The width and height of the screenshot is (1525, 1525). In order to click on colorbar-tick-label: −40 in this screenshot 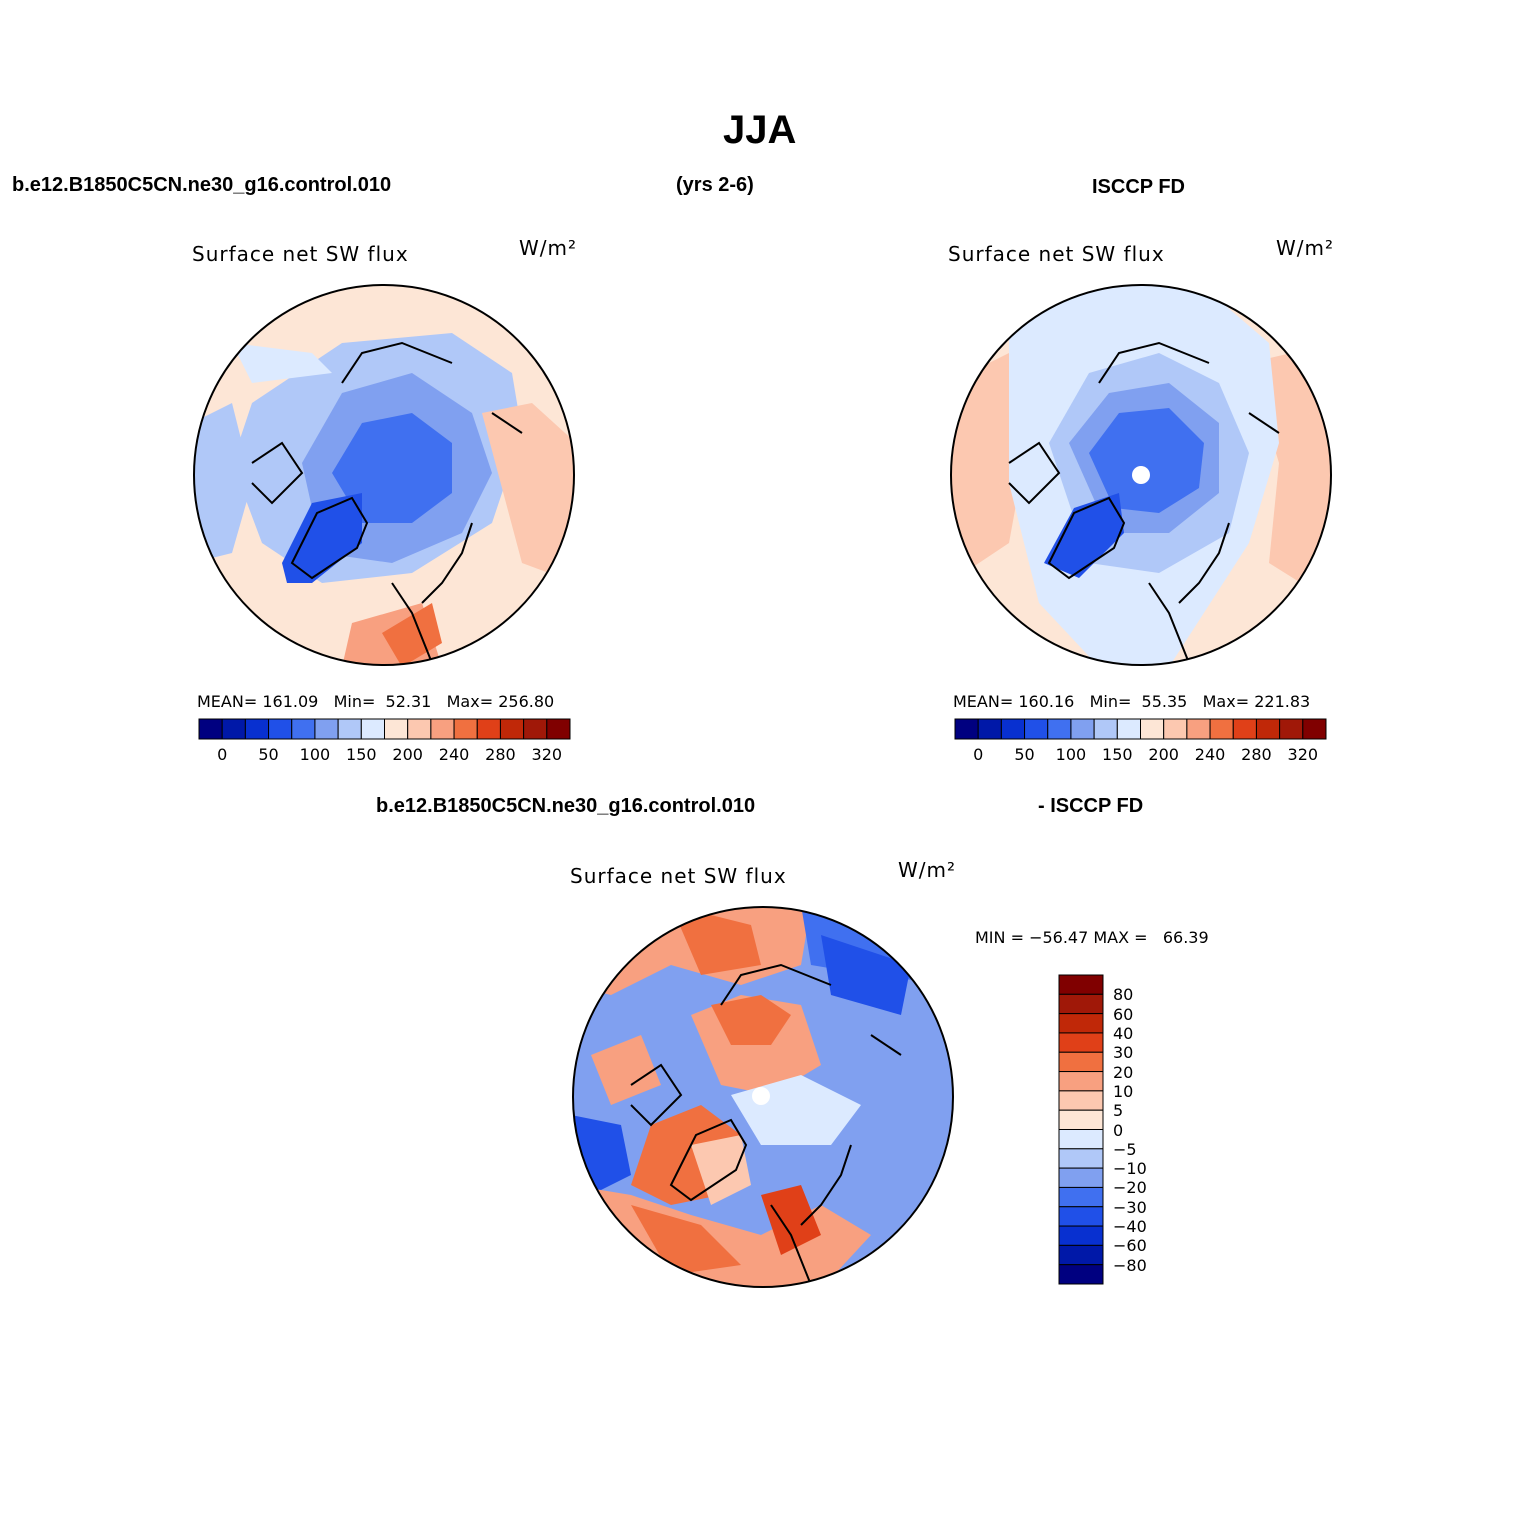, I will do `click(1130, 1227)`.